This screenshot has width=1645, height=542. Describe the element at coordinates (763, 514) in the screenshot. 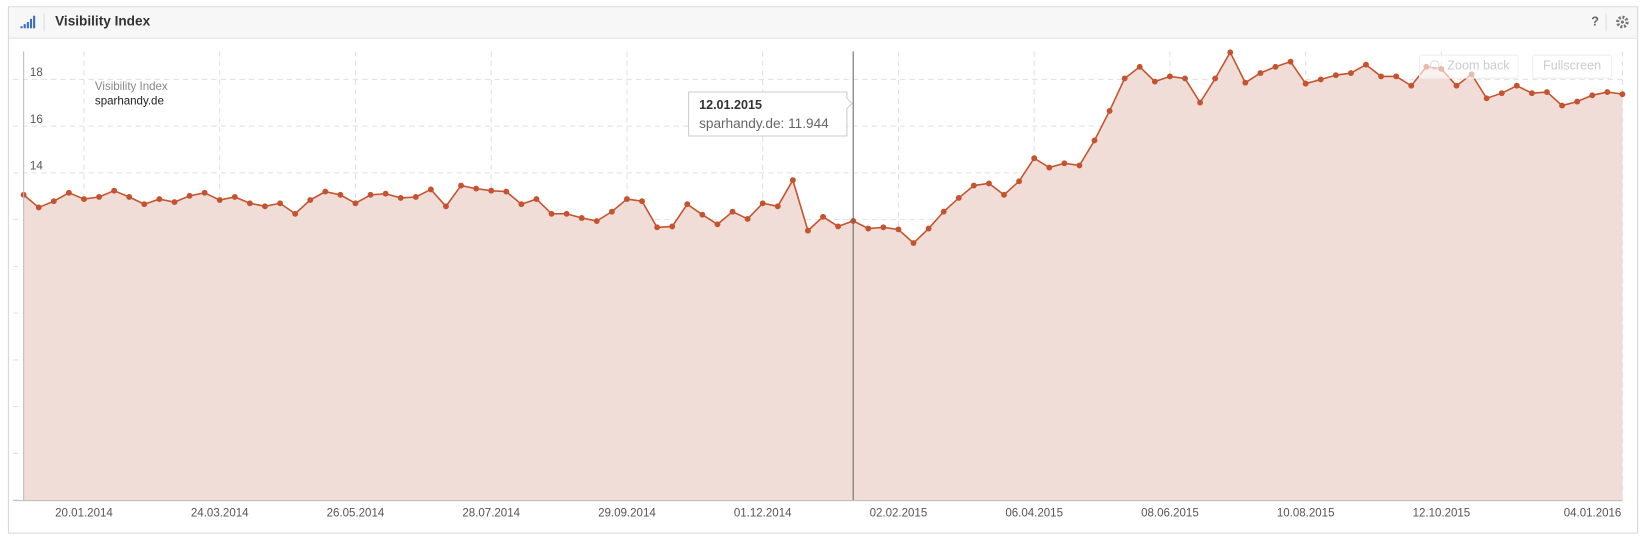

I see `x-tick-label: 01.12.2014` at that location.